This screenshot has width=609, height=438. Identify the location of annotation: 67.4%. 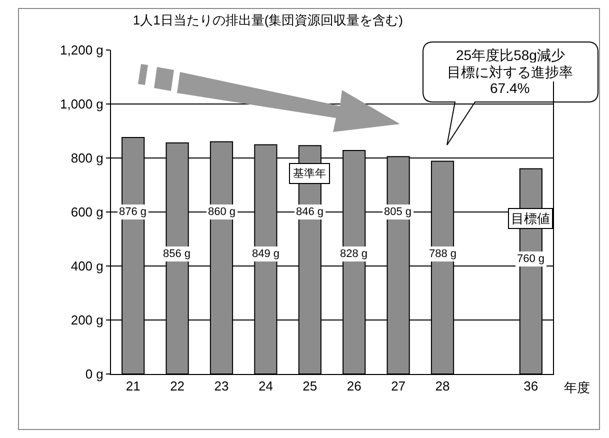
(510, 88).